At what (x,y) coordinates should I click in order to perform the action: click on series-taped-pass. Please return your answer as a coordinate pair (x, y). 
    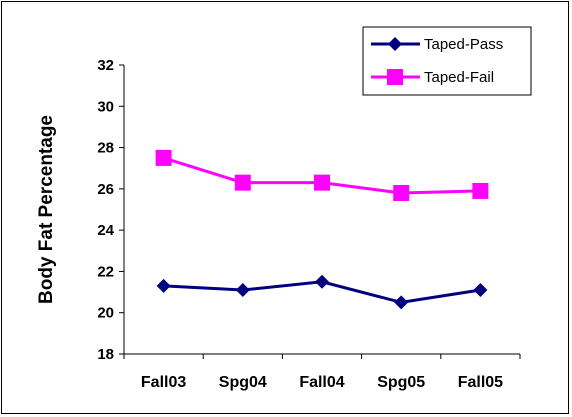
    Looking at the image, I should click on (322, 292).